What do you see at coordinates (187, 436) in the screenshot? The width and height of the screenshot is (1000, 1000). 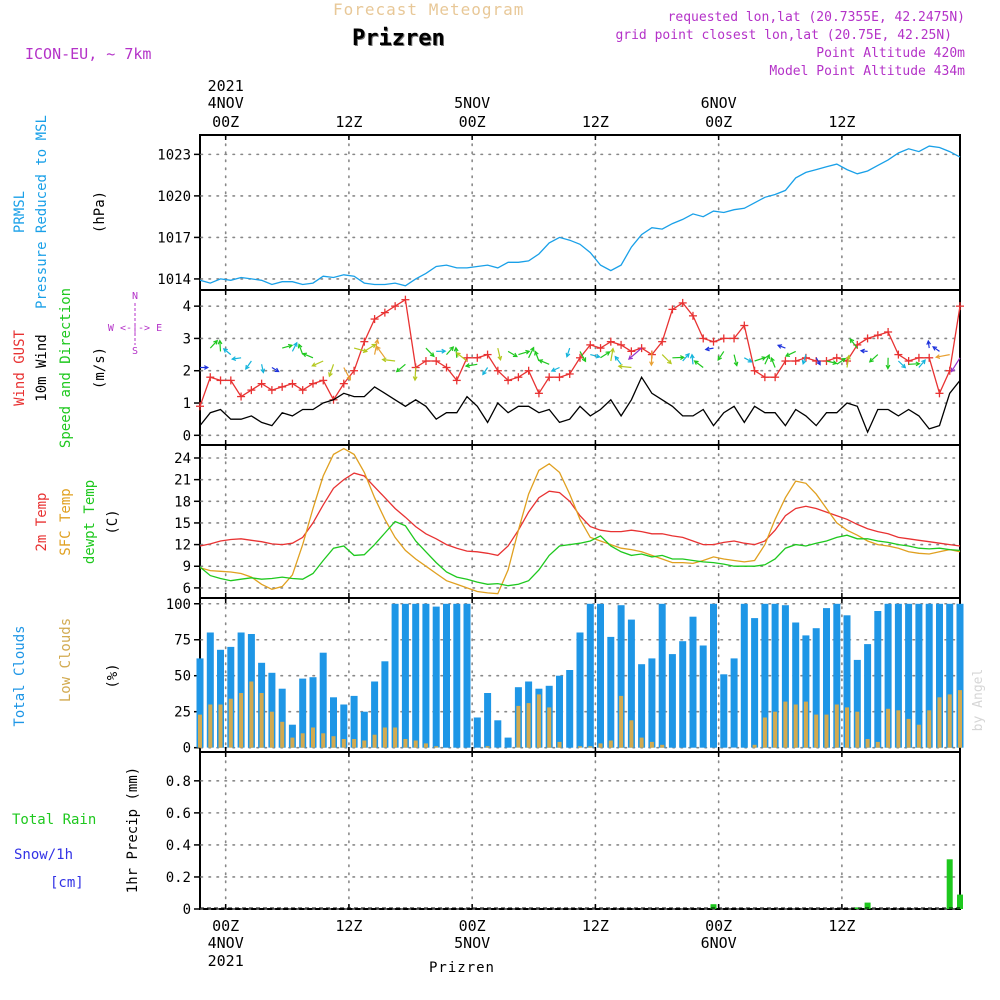 I see `y-tick-label: 0` at bounding box center [187, 436].